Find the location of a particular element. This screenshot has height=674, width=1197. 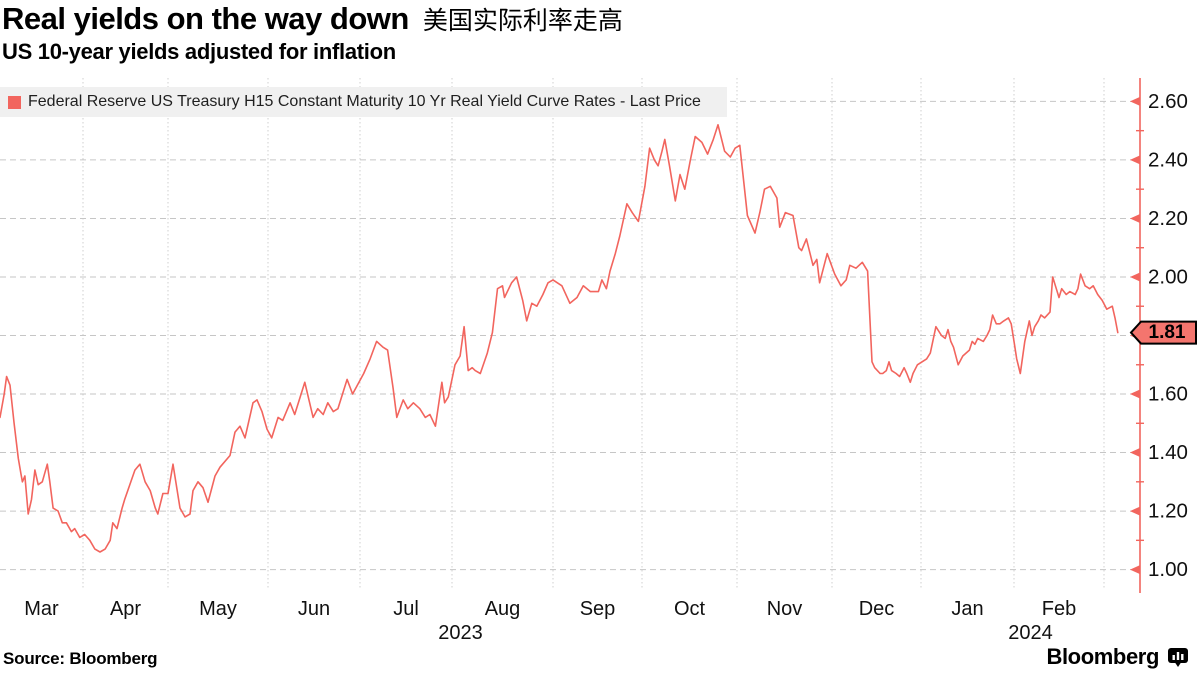

bloomberg-wordmark: Bloomberg is located at coordinates (1102, 656).